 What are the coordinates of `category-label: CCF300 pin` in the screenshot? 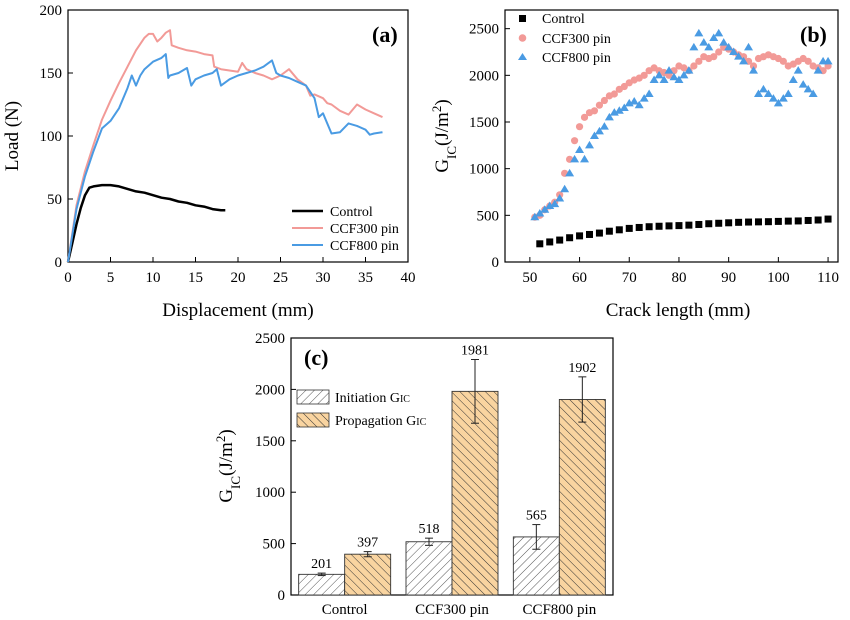 It's located at (452, 610).